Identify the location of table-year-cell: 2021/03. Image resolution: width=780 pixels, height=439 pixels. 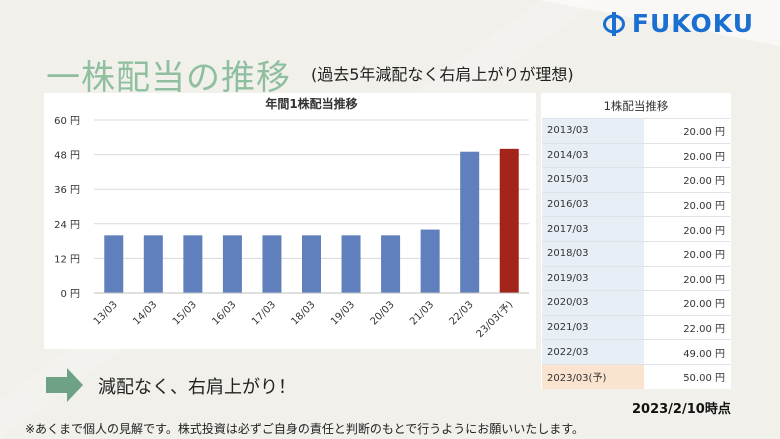
(593, 327).